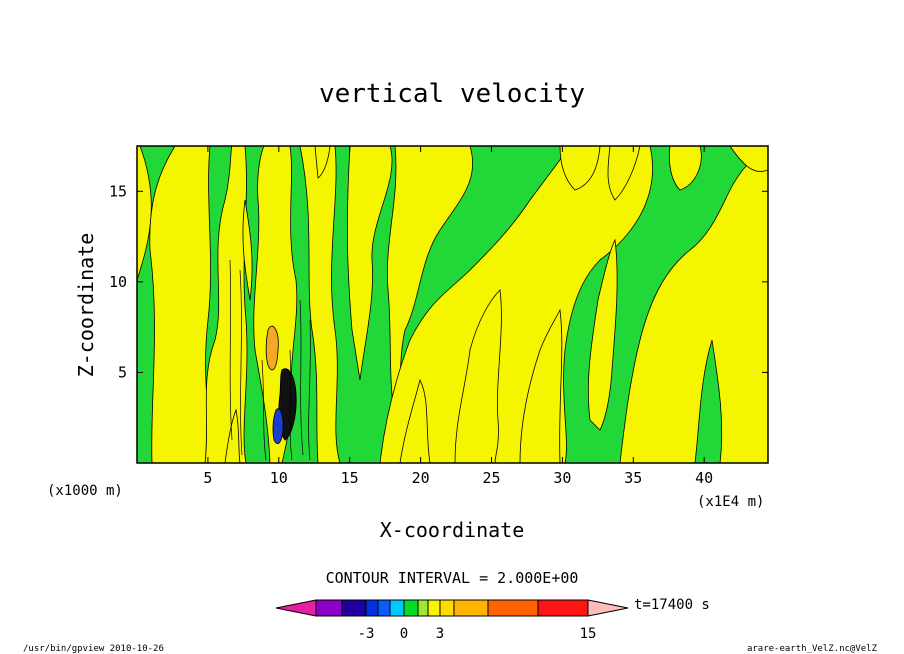  I want to click on footer-right: arare-earth_VelZ.nc@VelZ, so click(812, 649).